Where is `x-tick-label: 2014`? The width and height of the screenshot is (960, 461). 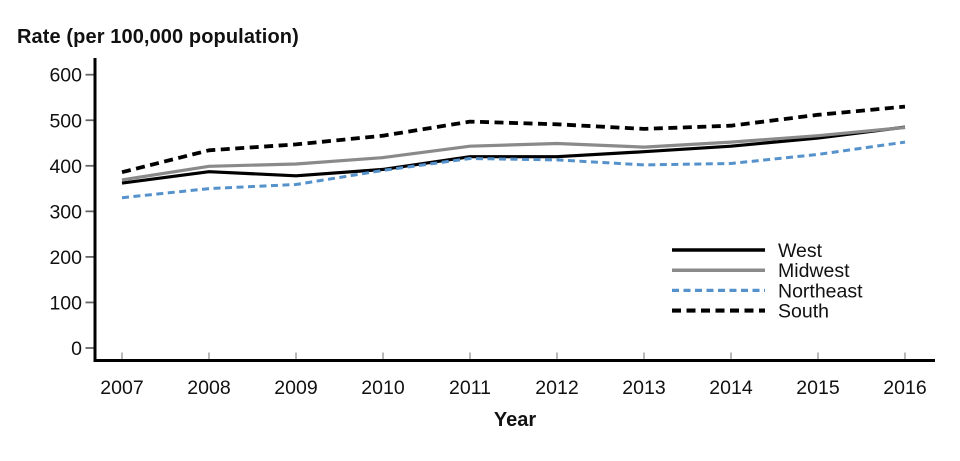 x-tick-label: 2014 is located at coordinates (731, 388).